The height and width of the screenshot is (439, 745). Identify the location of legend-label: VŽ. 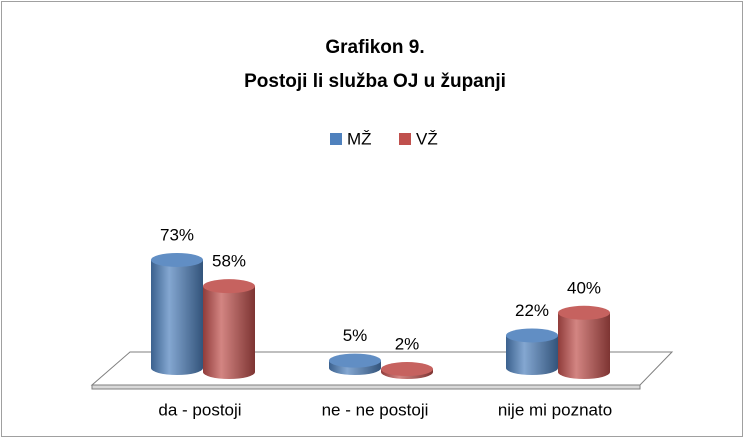
(427, 138).